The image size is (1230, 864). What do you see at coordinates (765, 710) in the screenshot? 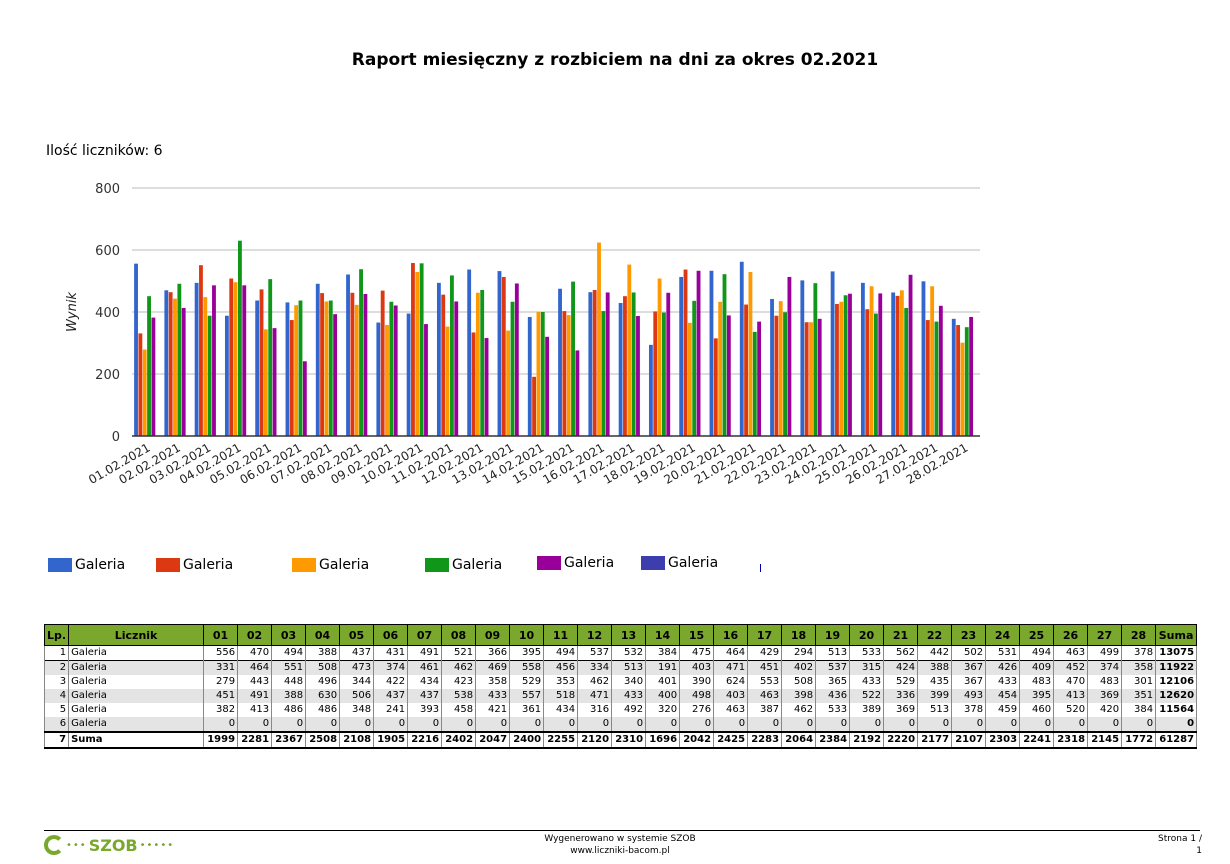
I see `table-cell: 387` at bounding box center [765, 710].